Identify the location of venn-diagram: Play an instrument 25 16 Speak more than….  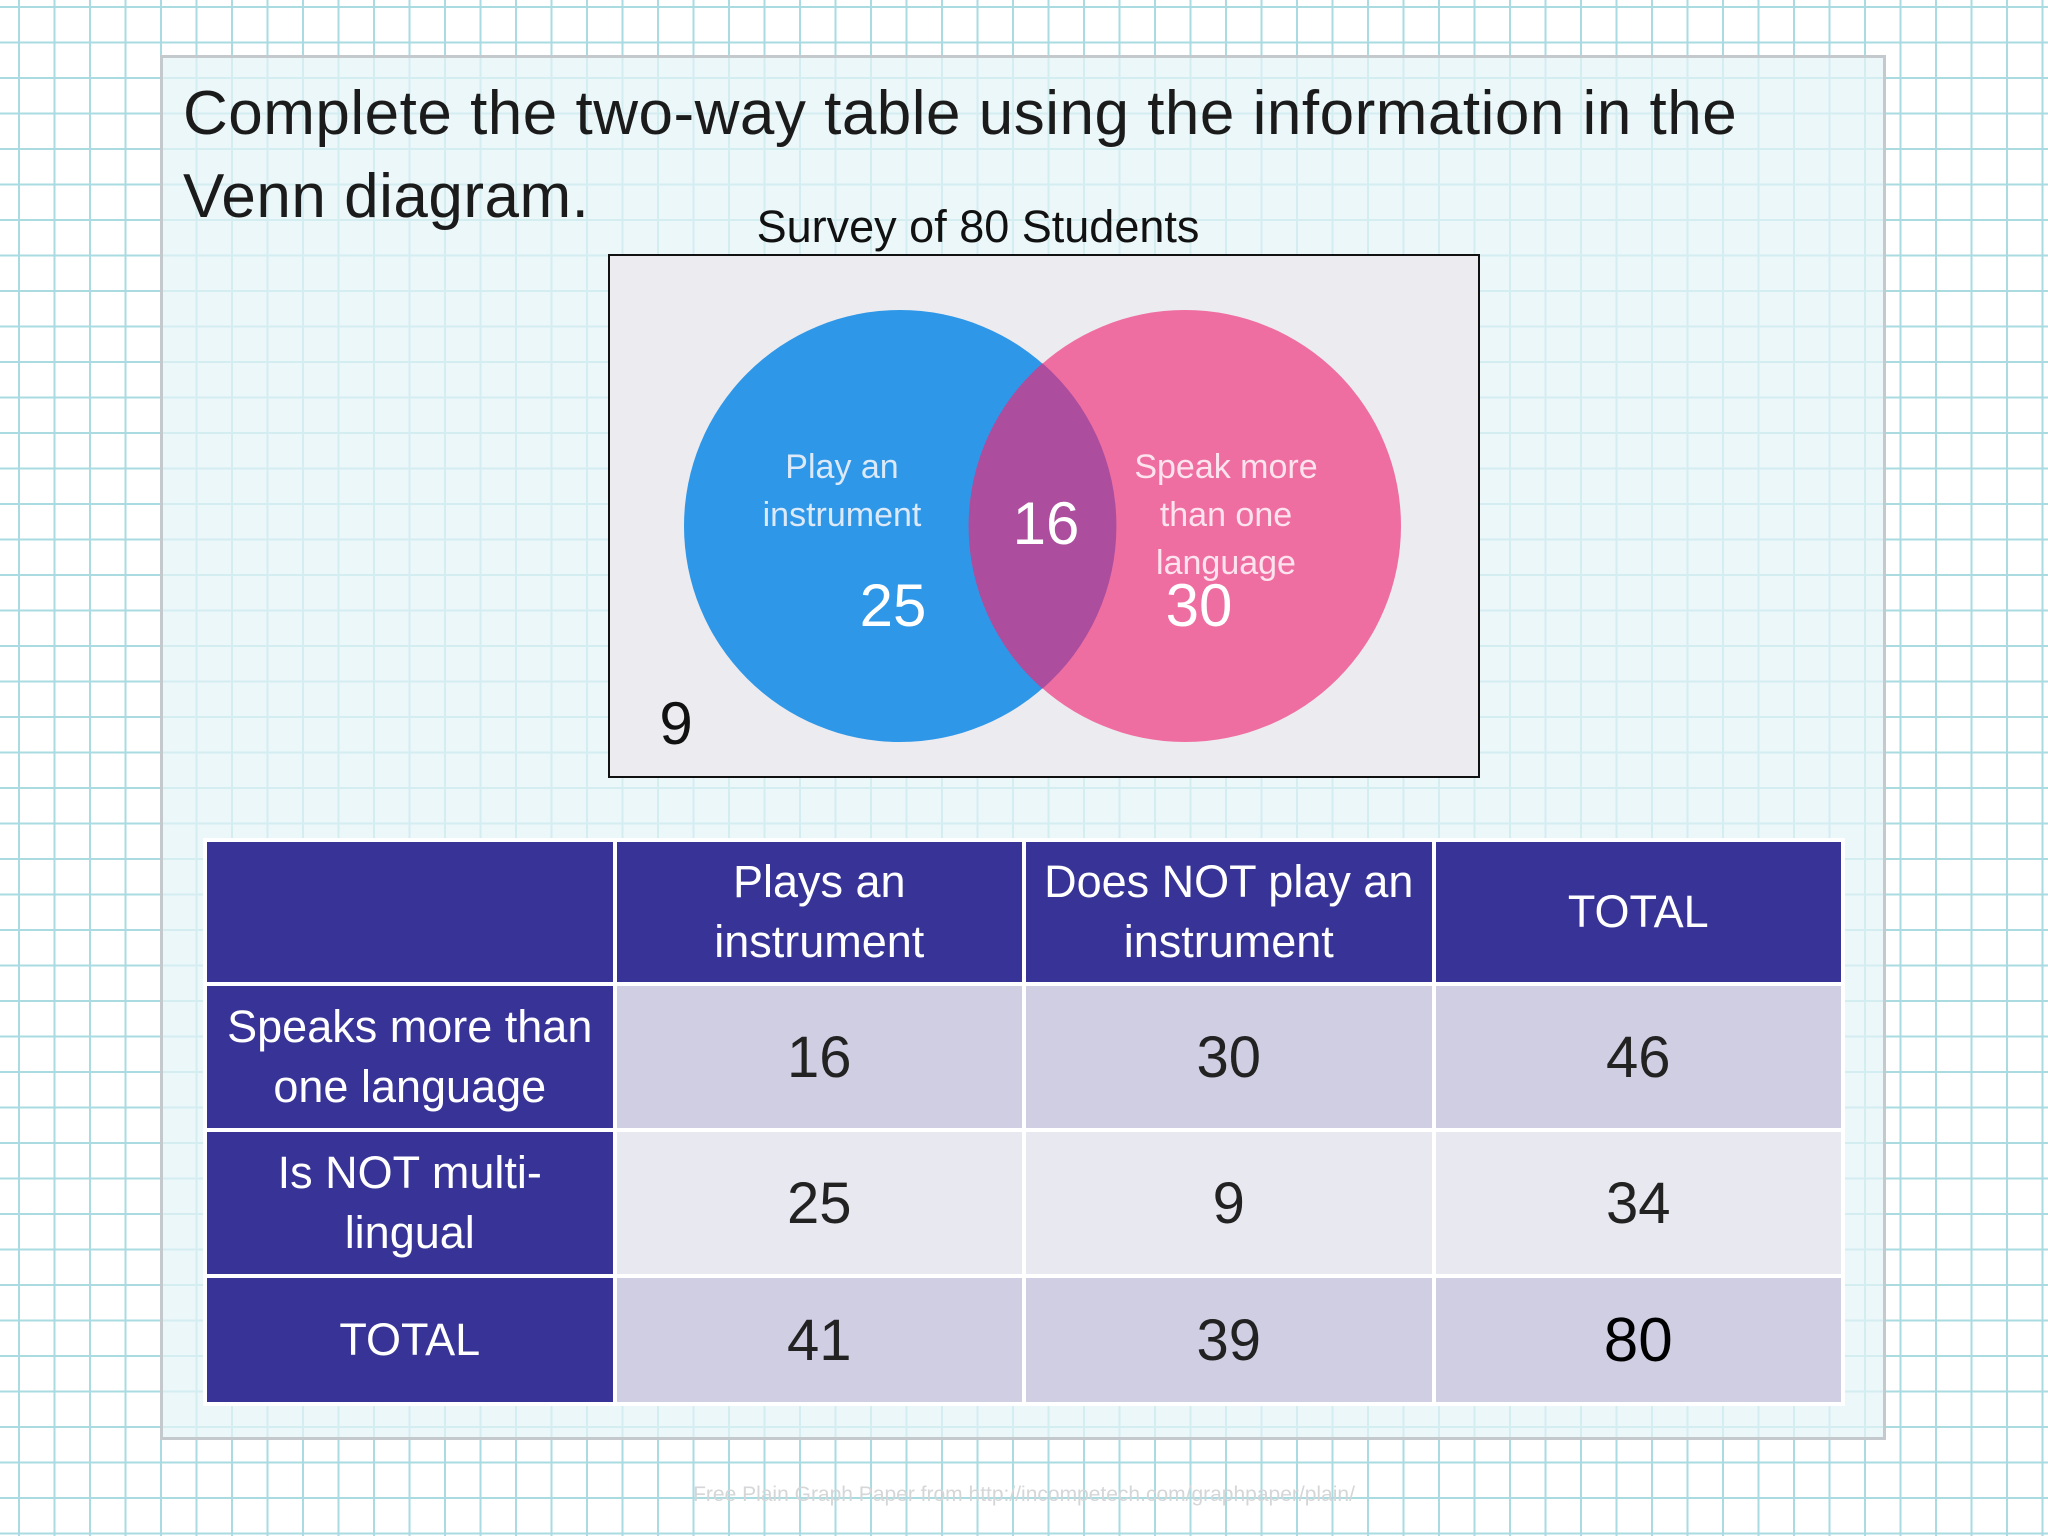
(1044, 516).